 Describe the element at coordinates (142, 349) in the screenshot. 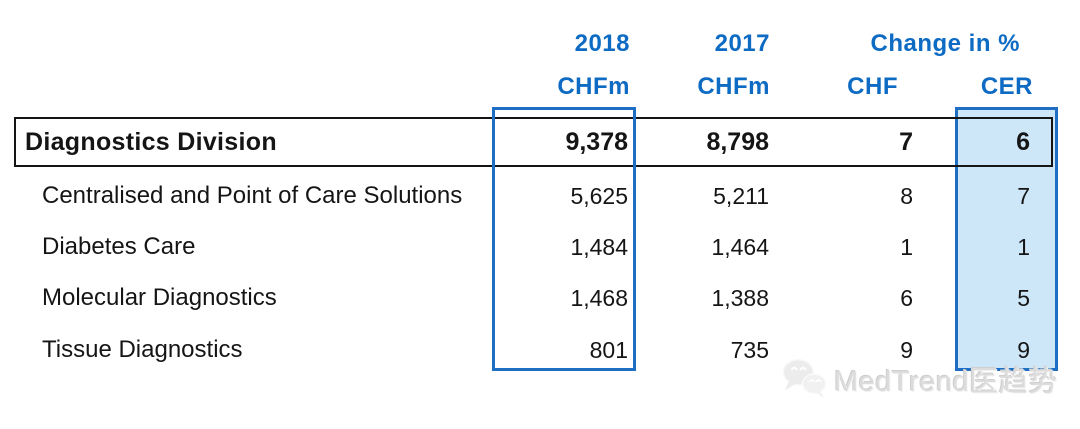

I see `row-label: Tissue Diagnostics` at that location.